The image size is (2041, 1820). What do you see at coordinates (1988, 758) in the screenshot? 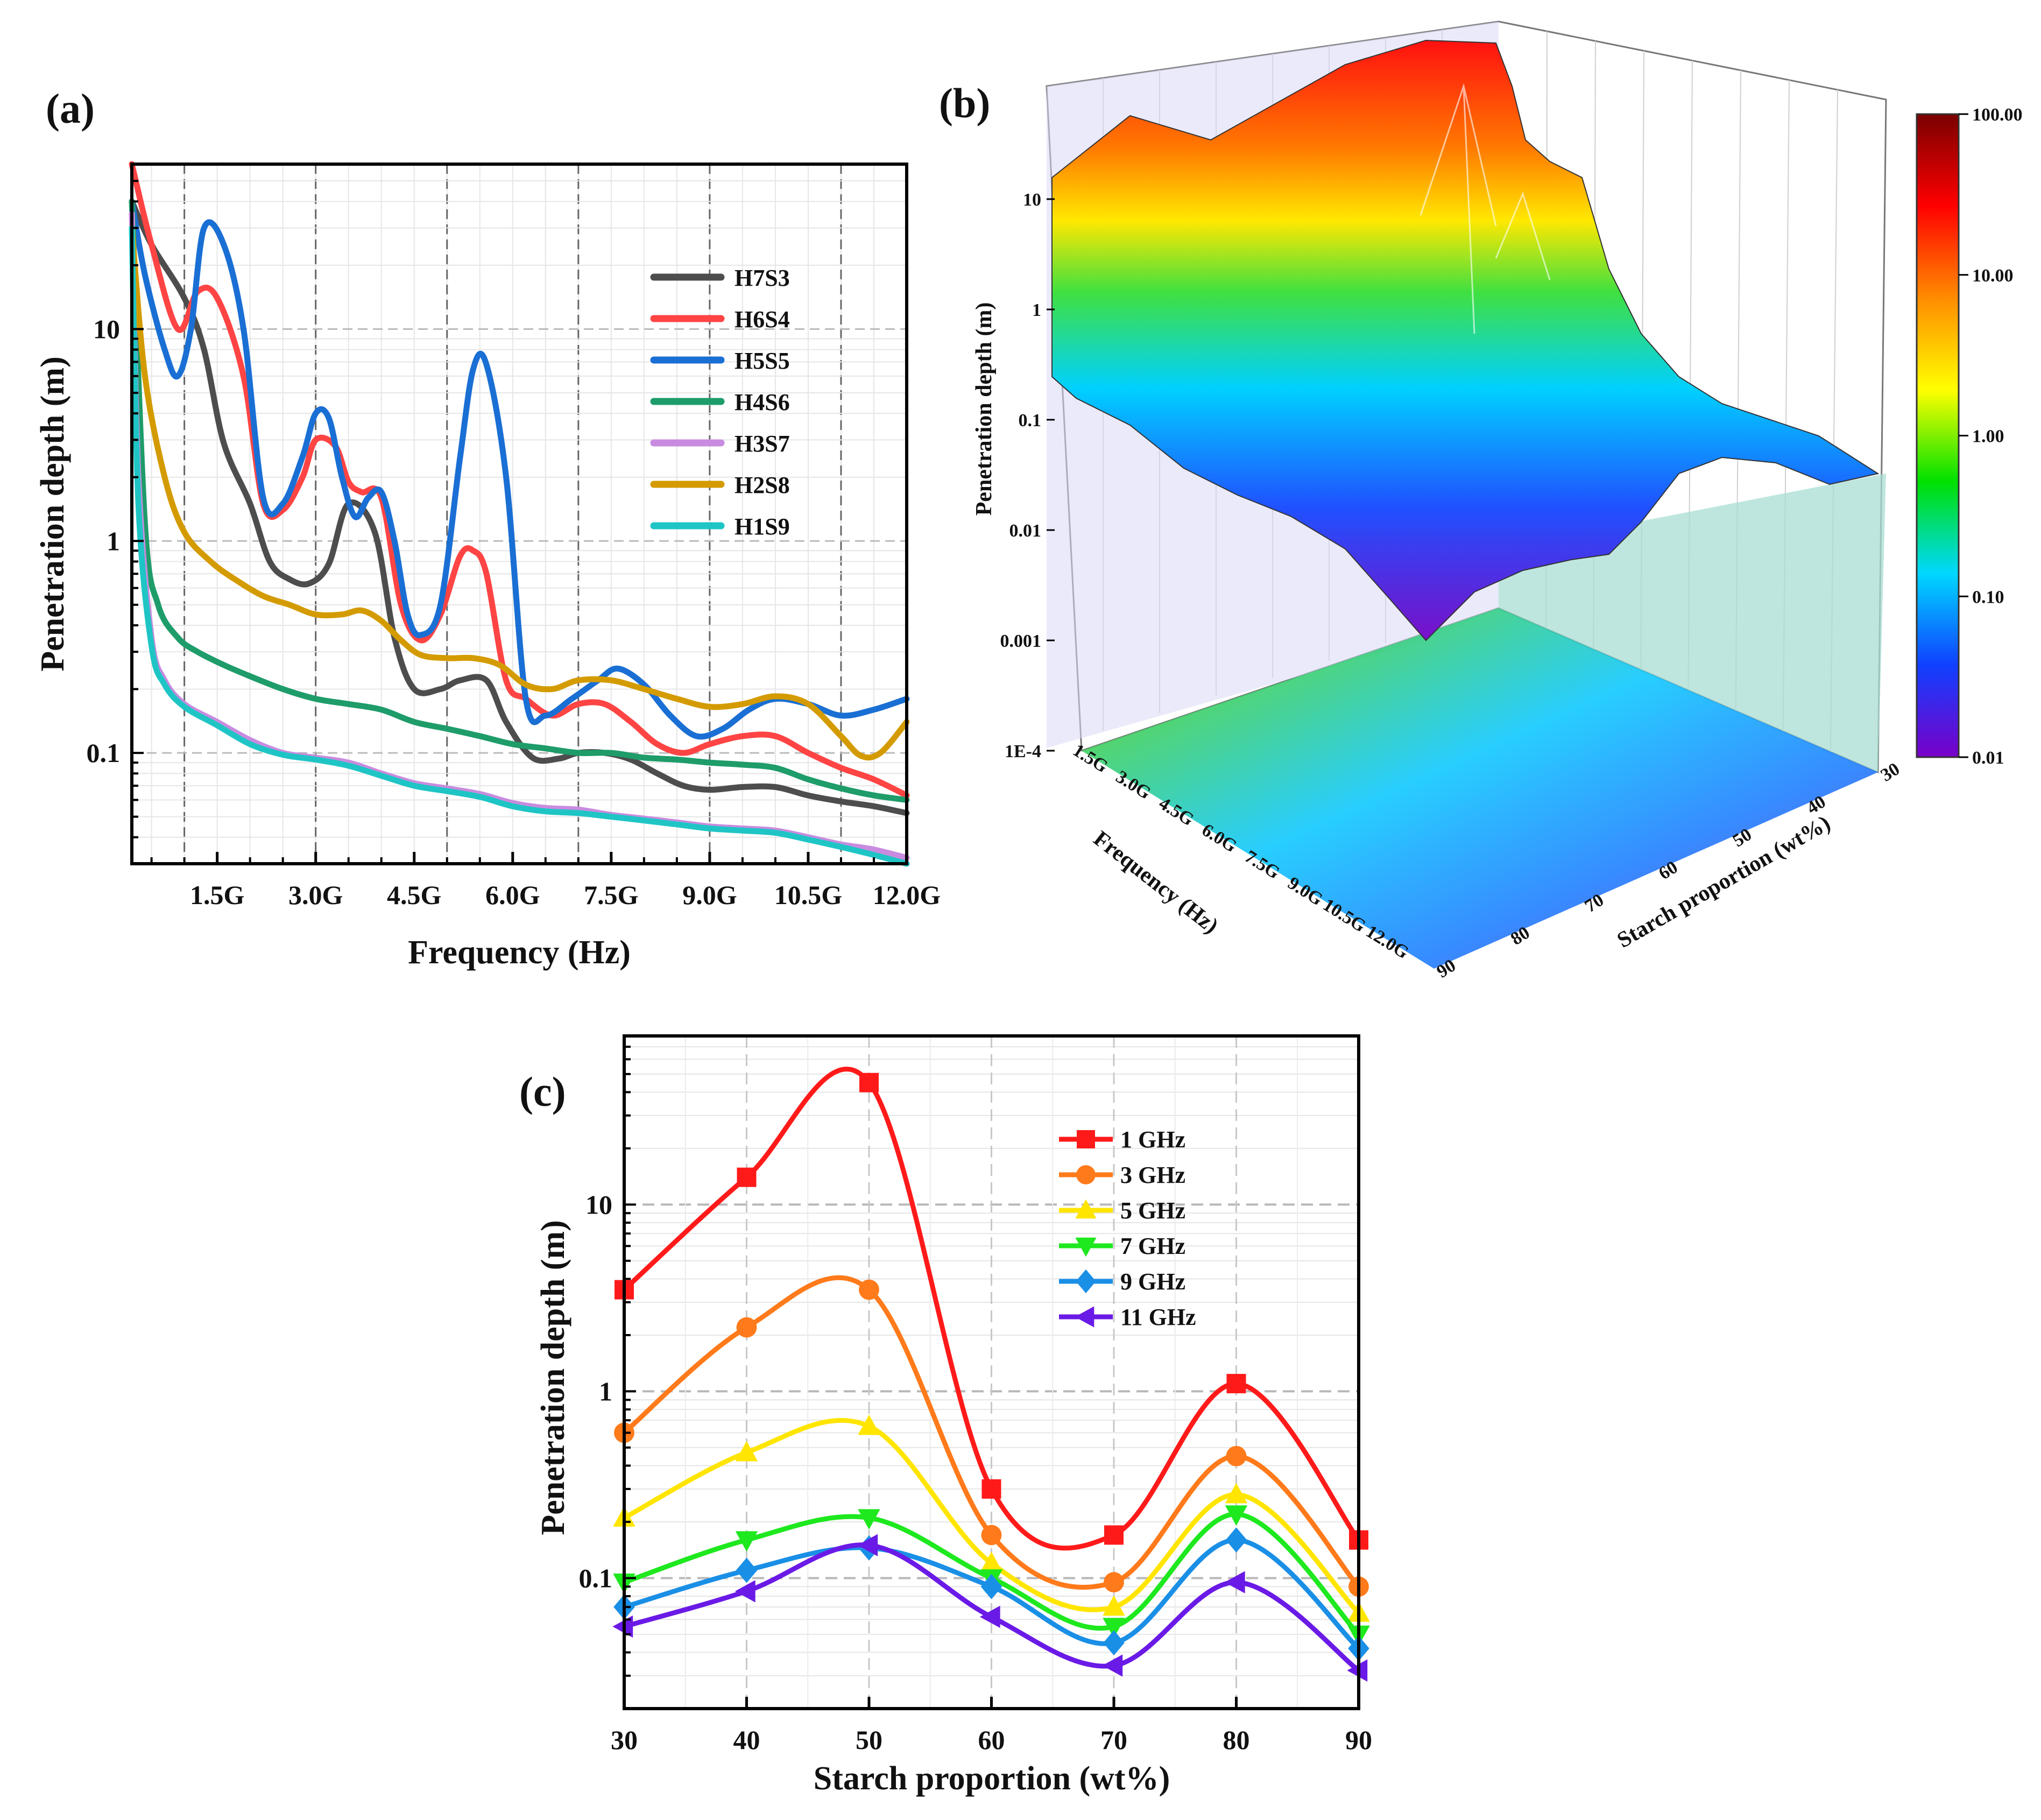
I see `colorbar-label: 0.01` at bounding box center [1988, 758].